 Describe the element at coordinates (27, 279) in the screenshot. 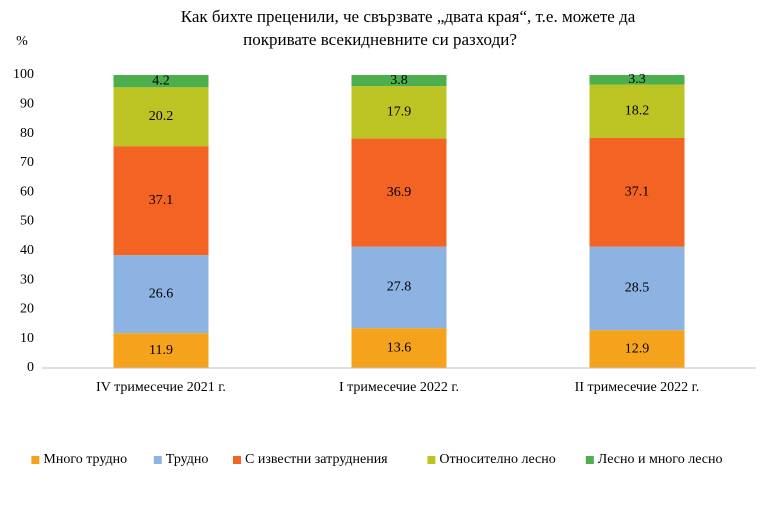

I see `y-tick-label: 30` at that location.